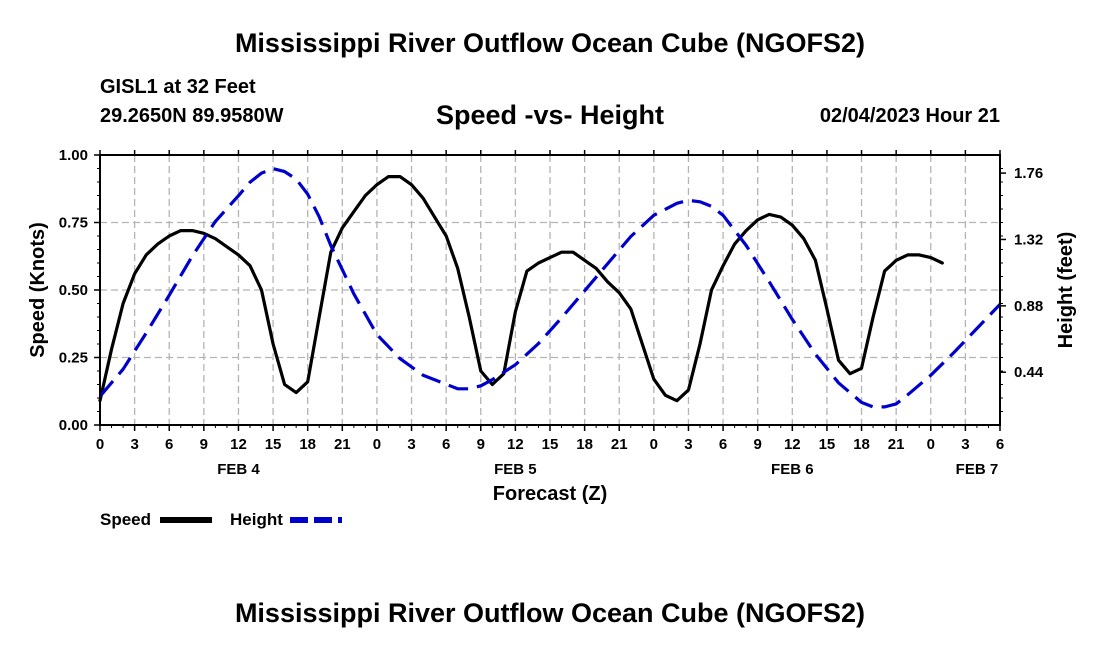  What do you see at coordinates (221, 519) in the screenshot?
I see `legend: Speed Height` at bounding box center [221, 519].